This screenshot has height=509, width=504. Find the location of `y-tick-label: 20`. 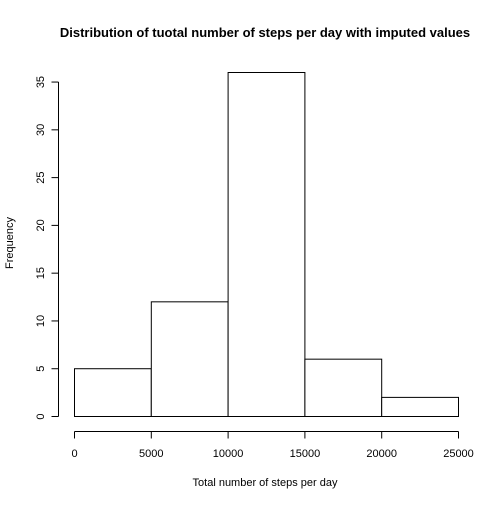

y-tick-label: 20 is located at coordinates (41, 225).